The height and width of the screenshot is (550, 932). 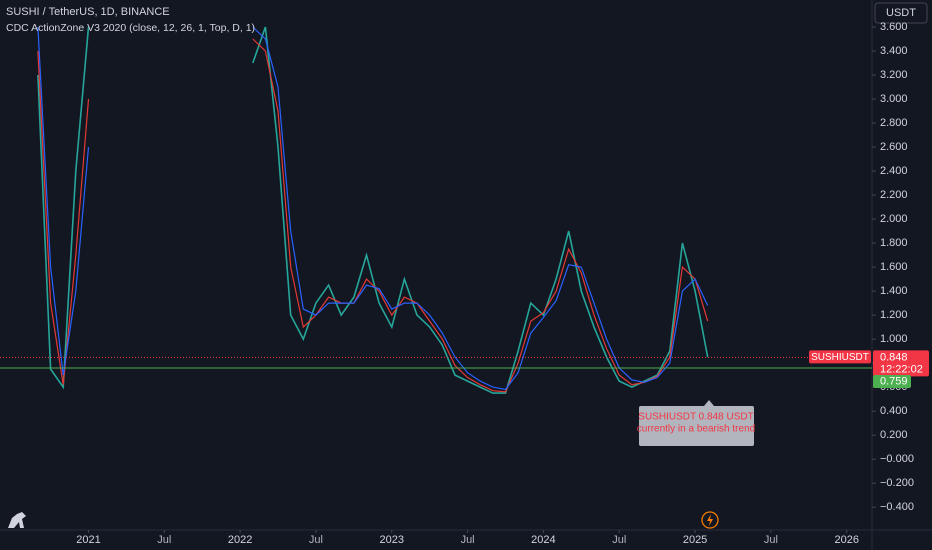 I want to click on y-tick-label: 0.200, so click(x=894, y=435).